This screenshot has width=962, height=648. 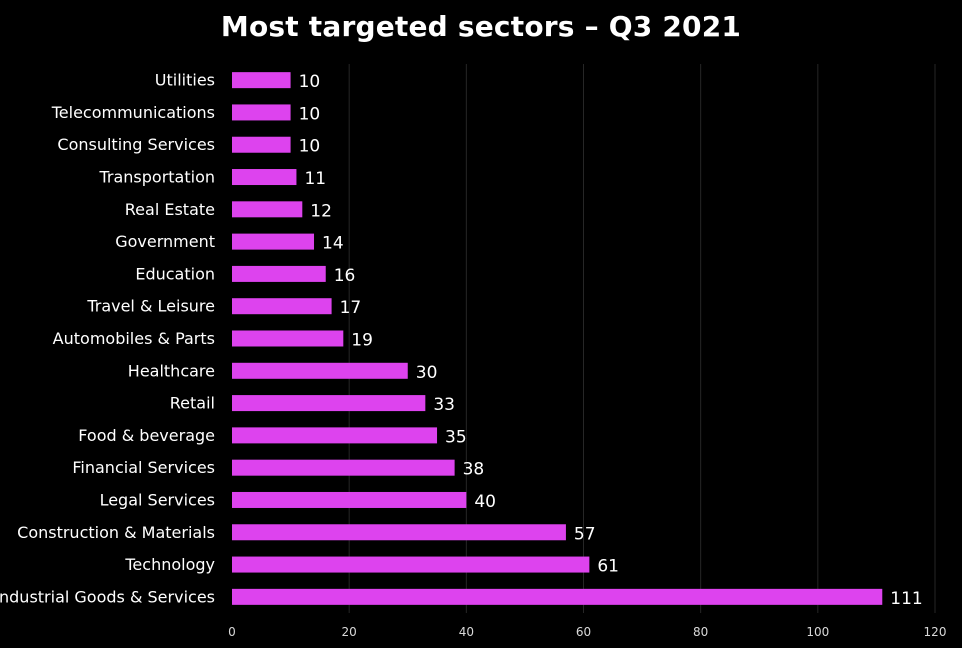 What do you see at coordinates (333, 244) in the screenshot?
I see `data-label: 14` at bounding box center [333, 244].